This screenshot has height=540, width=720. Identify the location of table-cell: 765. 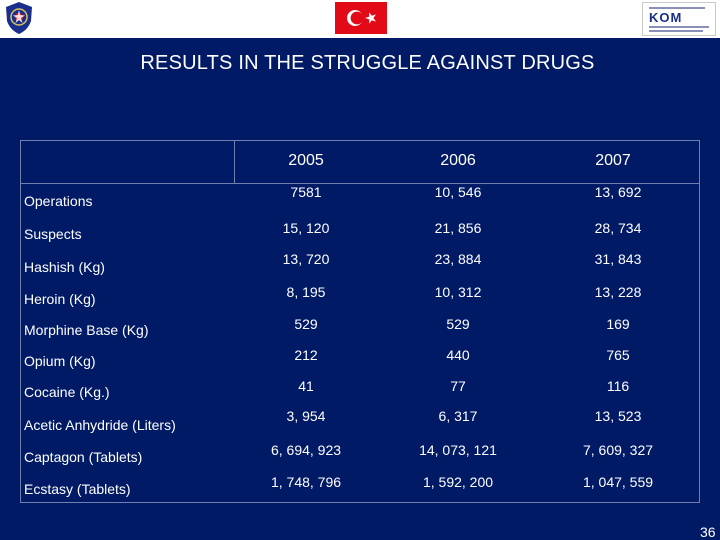
(618, 355).